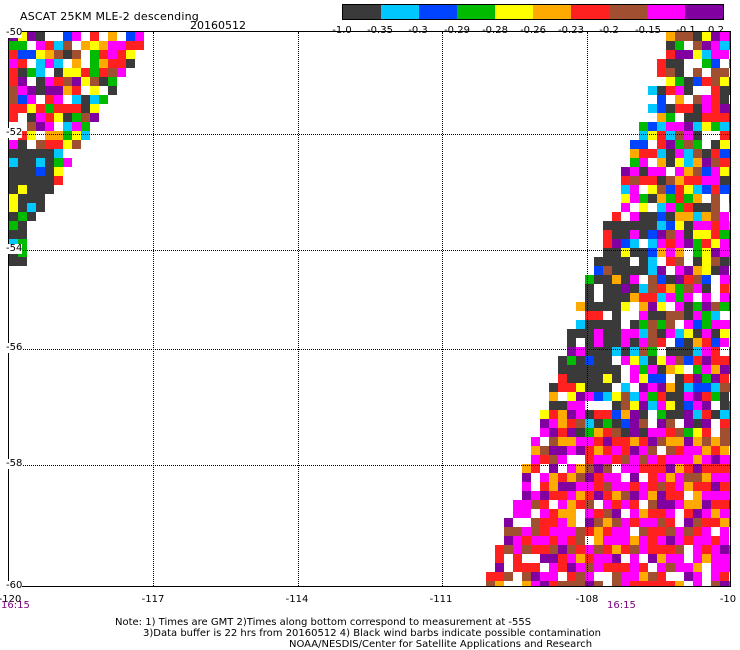 The image size is (740, 650). Describe the element at coordinates (514, 12) in the screenshot. I see `color-swatch` at that location.